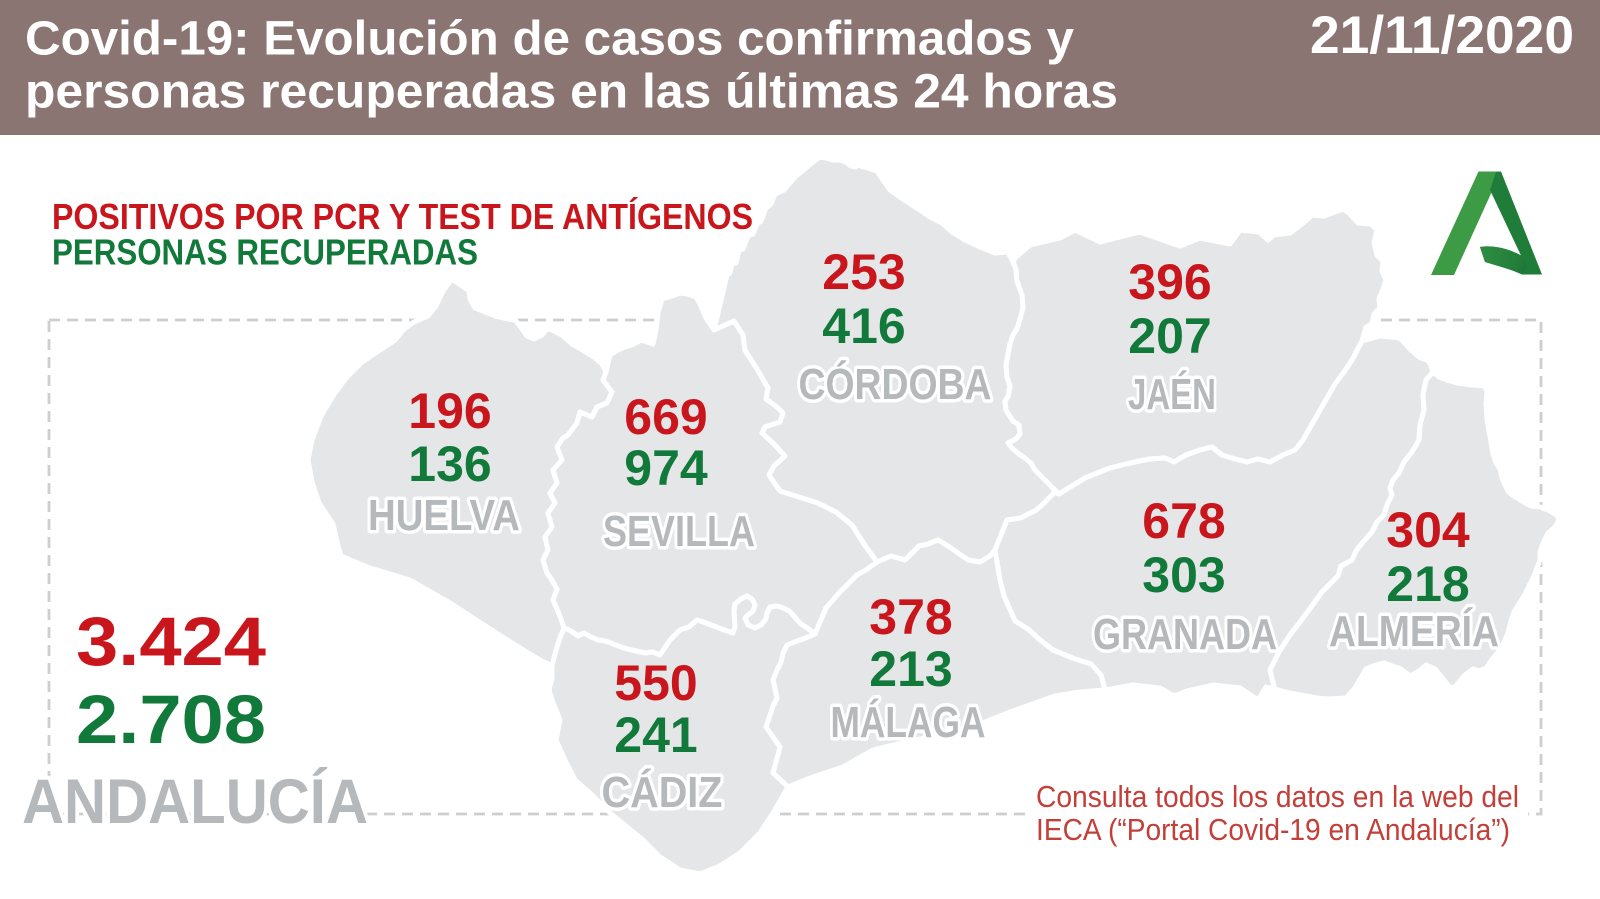 The height and width of the screenshot is (899, 1600). Describe the element at coordinates (910, 669) in the screenshot. I see `svg-text: 213` at that location.